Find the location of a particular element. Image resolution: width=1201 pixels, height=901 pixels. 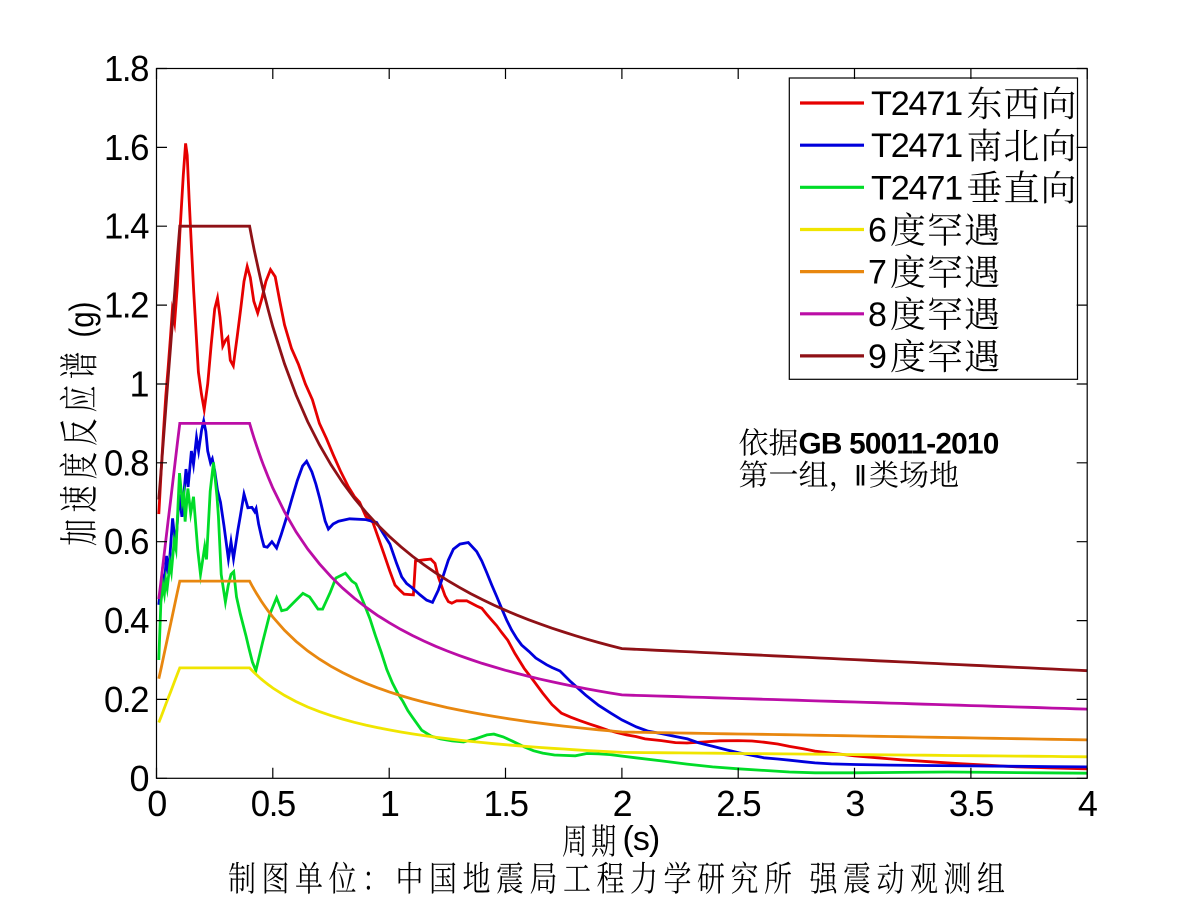

svg-text: 0.5 is located at coordinates (273, 803).